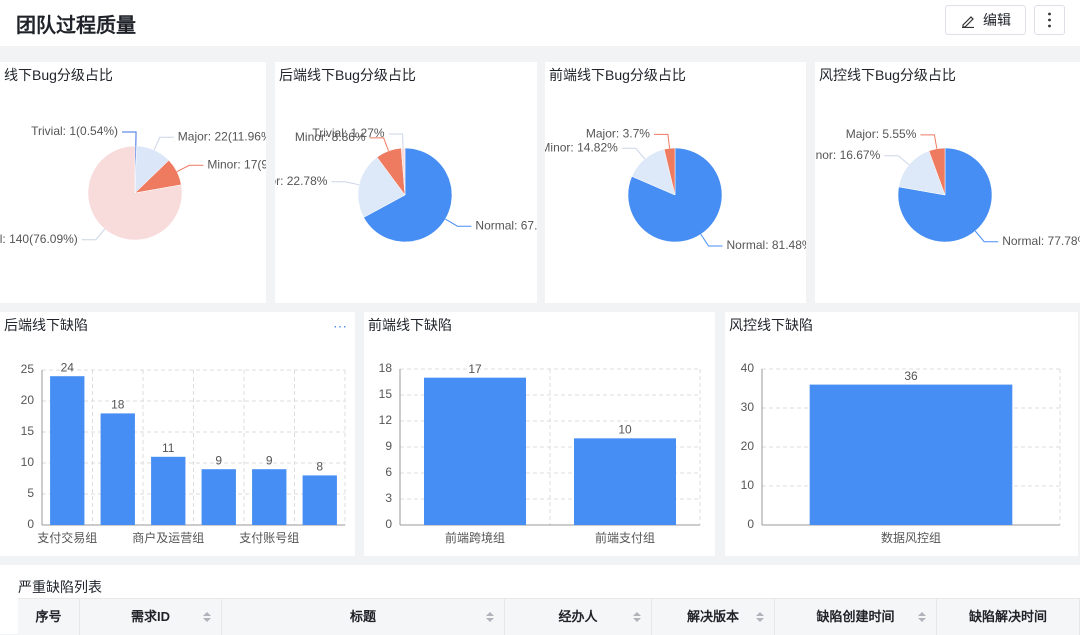 The height and width of the screenshot is (635, 1080). What do you see at coordinates (947, 187) in the screenshot?
I see `chart: Normal: 77.78% Minor: 16.67% Major: 5.55%` at bounding box center [947, 187].